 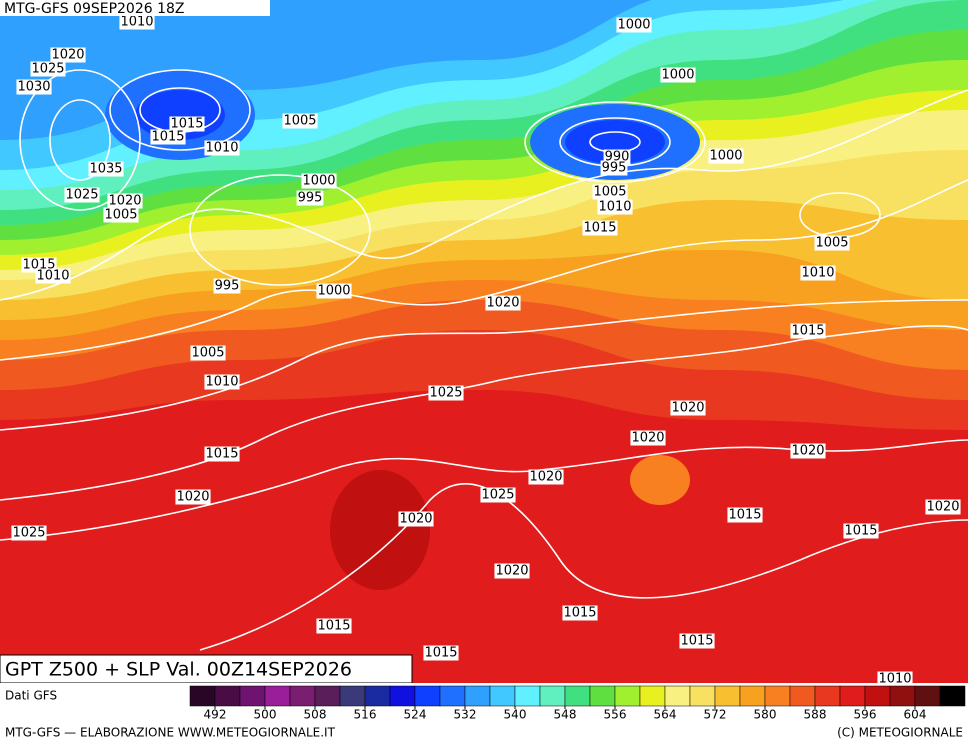 What do you see at coordinates (94, 9) in the screenshot?
I see `run-label: MTG-GFS 09SEP2026 18Z` at bounding box center [94, 9].